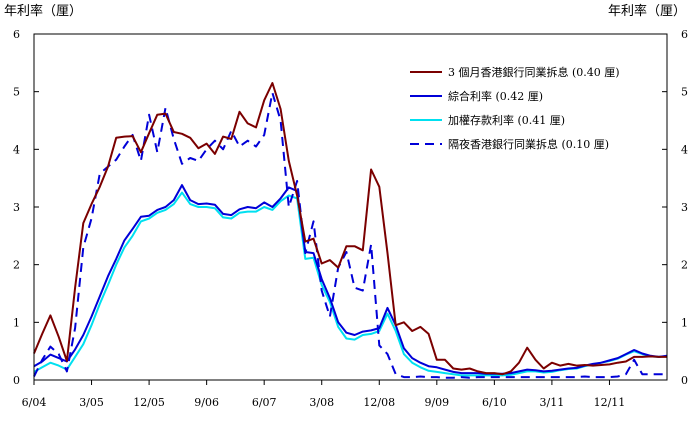 The image size is (692, 423). What do you see at coordinates (379, 402) in the screenshot?
I see `x-tick-label: 12/08` at bounding box center [379, 402].